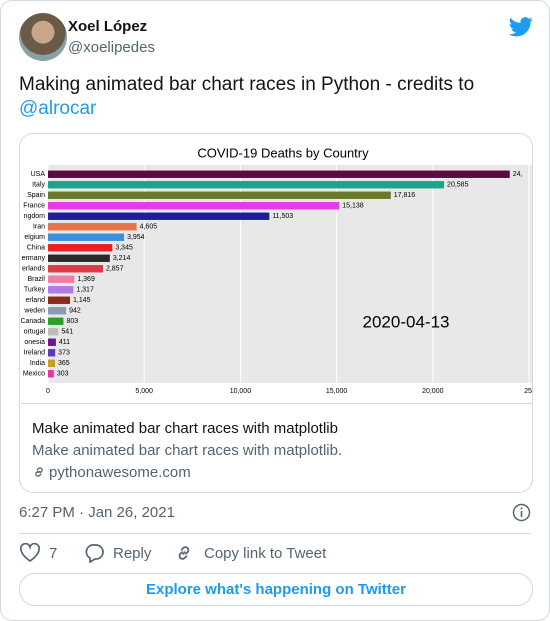 The image size is (550, 621). I want to click on like-count: 7, so click(53, 553).